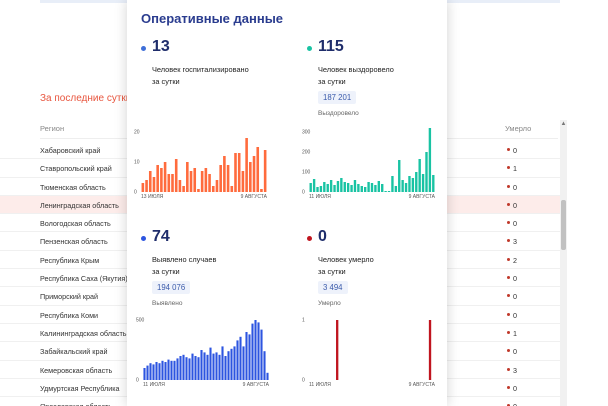  What do you see at coordinates (280, 401) in the screenshot?
I see `table-row: Ярославская область 0` at bounding box center [280, 401].